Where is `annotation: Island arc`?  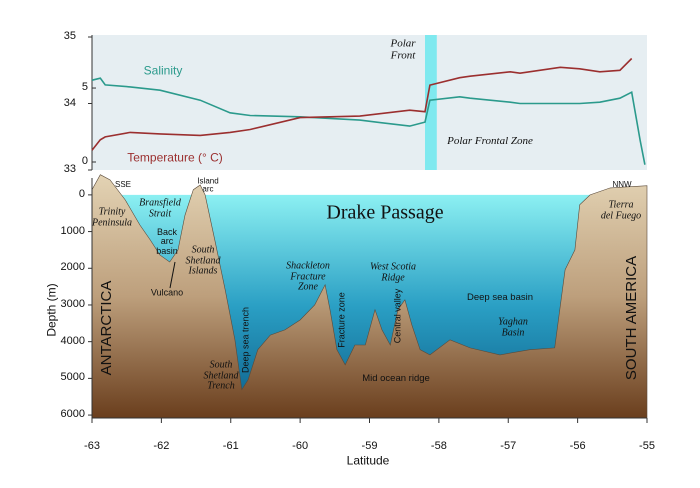 annotation: Island arc is located at coordinates (208, 185).